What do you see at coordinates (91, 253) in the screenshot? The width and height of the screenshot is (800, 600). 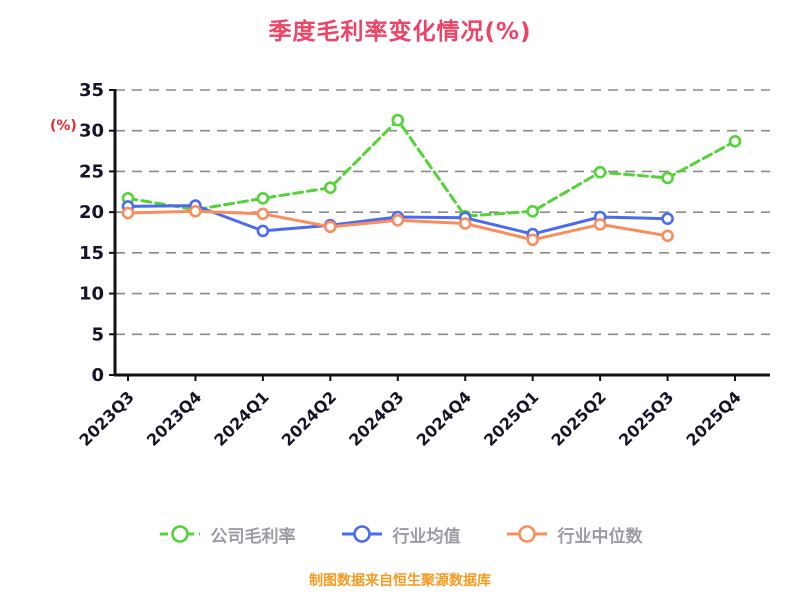 I see `y-tick-label: 15` at bounding box center [91, 253].